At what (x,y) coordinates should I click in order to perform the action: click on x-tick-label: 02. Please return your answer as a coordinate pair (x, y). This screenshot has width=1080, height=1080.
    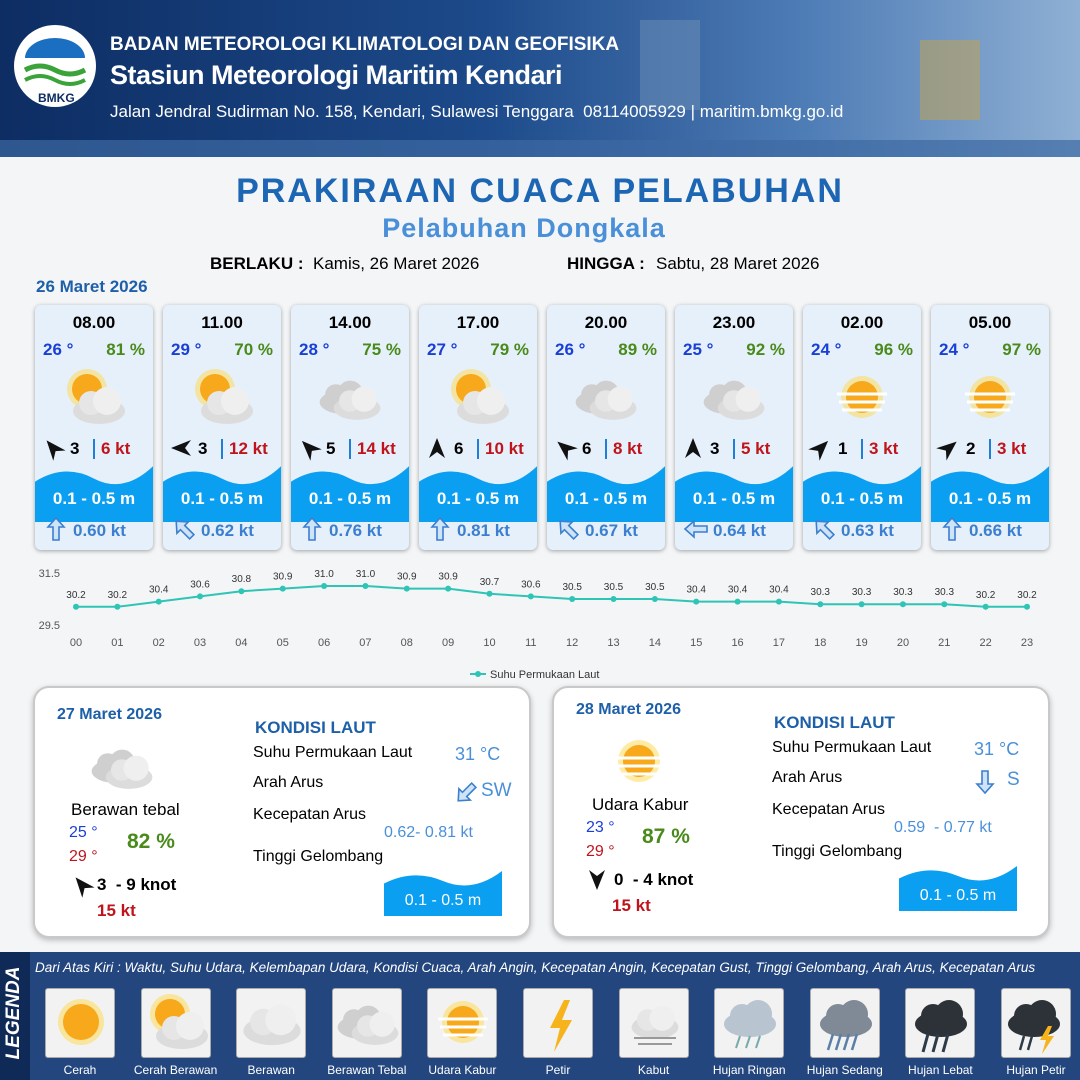
    Looking at the image, I should click on (159, 643).